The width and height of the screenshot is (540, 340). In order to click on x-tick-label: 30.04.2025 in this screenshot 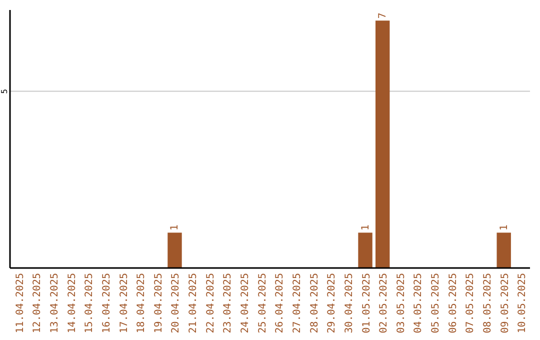, I will do `click(349, 303)`.